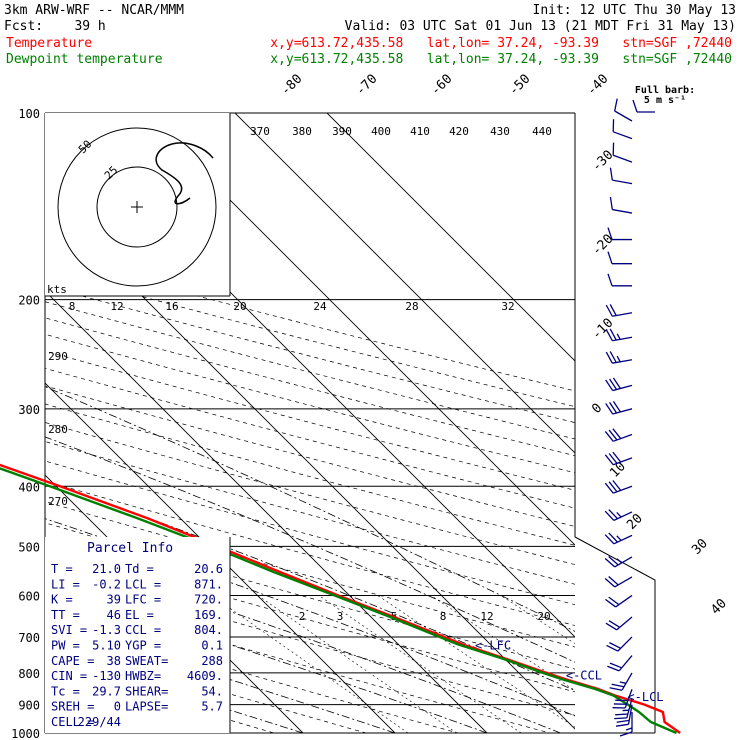 This screenshot has width=740, height=740. I want to click on mixing-ratio-label: 12, so click(486, 616).